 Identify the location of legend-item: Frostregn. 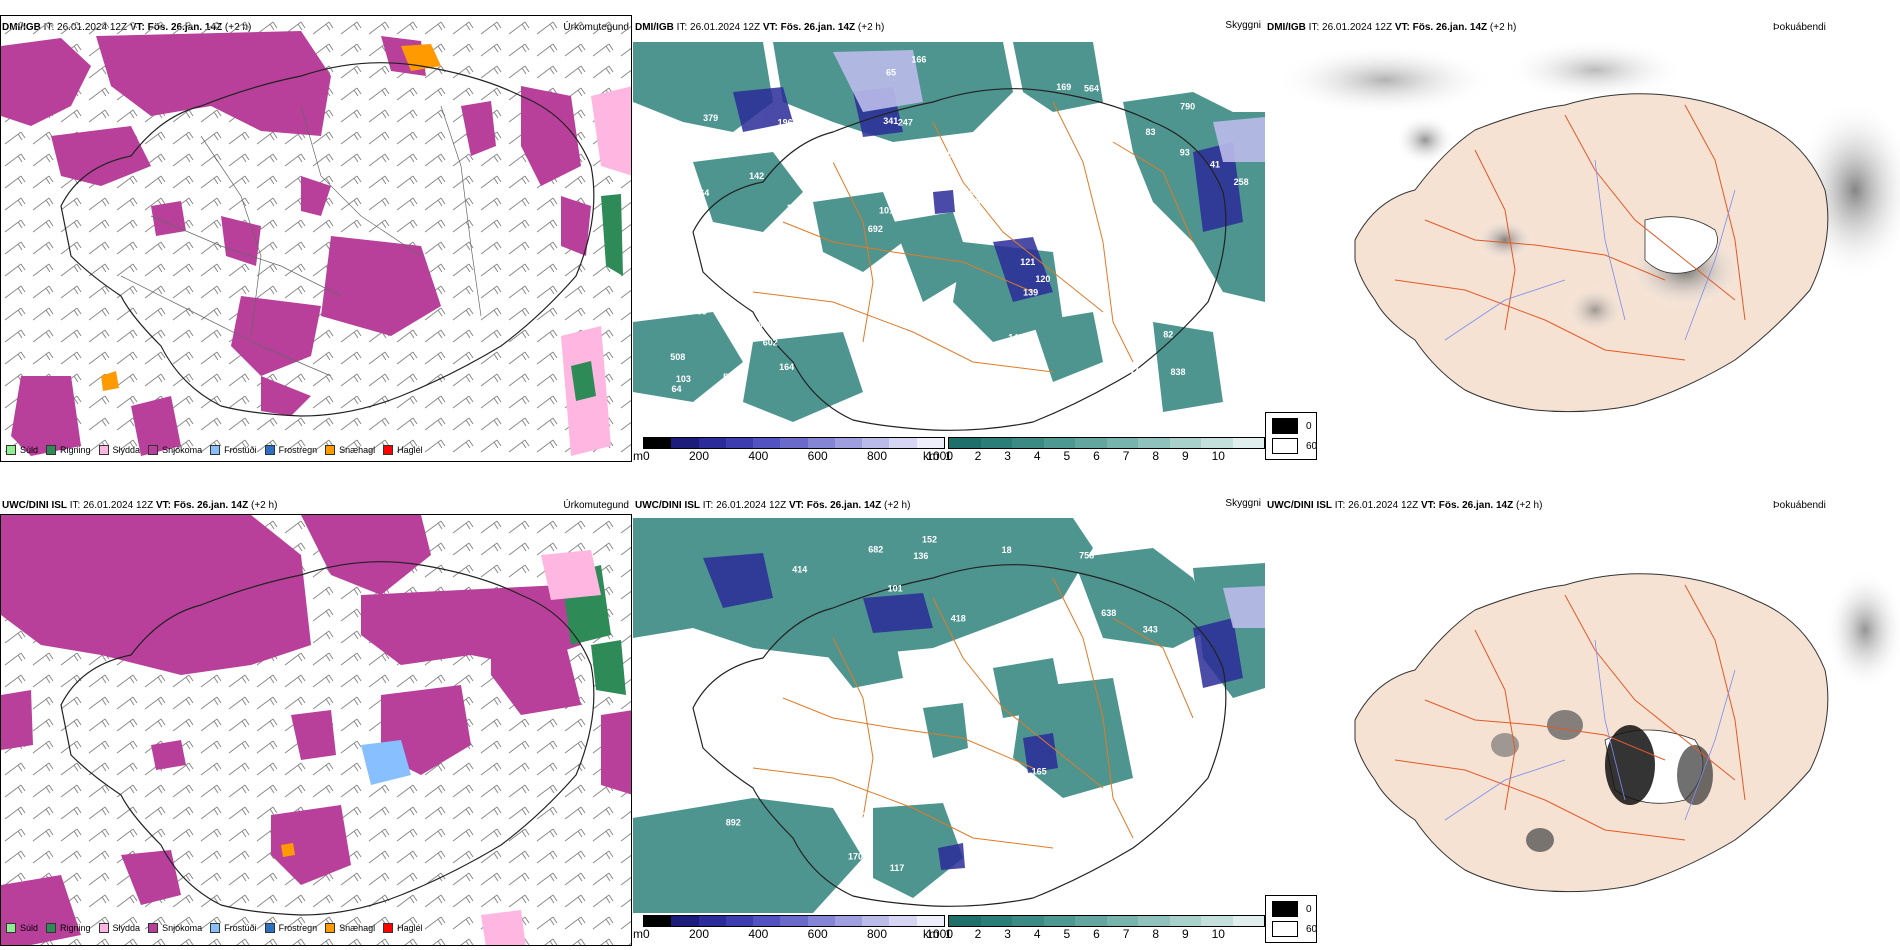
(290, 928).